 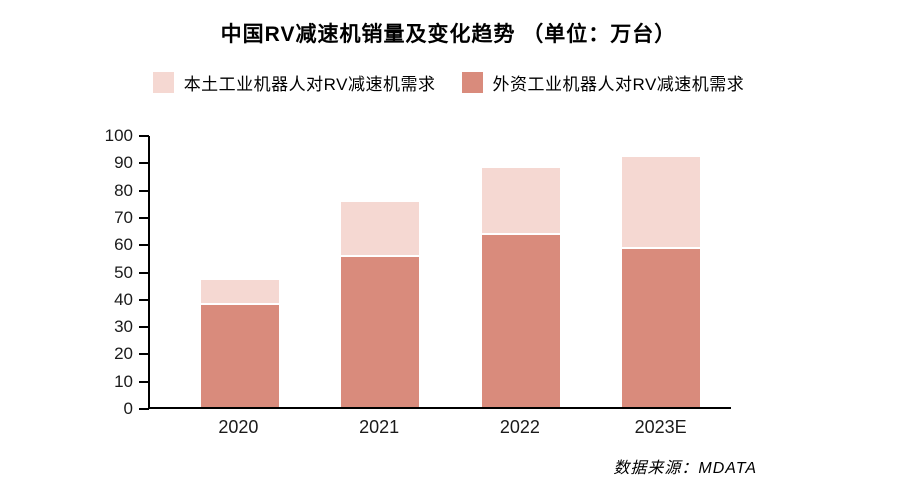 I want to click on y-axis-tick-label: 10, so click(x=123, y=381).